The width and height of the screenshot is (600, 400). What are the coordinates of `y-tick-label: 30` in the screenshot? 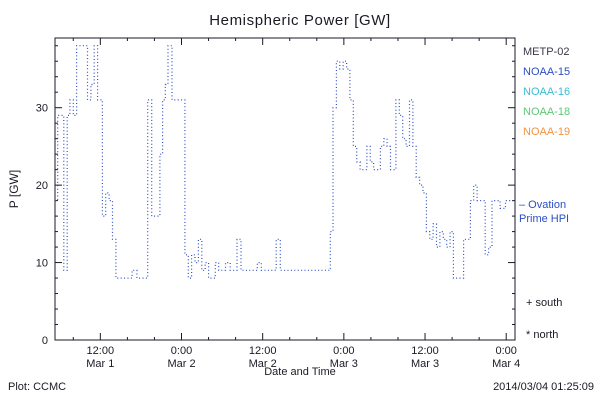 It's located at (42, 109).